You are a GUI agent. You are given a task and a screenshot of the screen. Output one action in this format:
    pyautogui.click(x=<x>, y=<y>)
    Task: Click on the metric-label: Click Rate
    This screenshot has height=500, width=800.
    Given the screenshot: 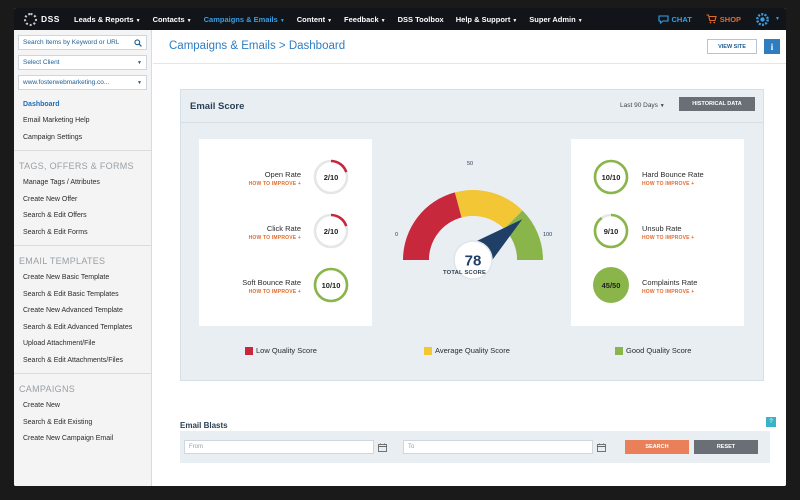 What is the action you would take?
    pyautogui.click(x=283, y=228)
    